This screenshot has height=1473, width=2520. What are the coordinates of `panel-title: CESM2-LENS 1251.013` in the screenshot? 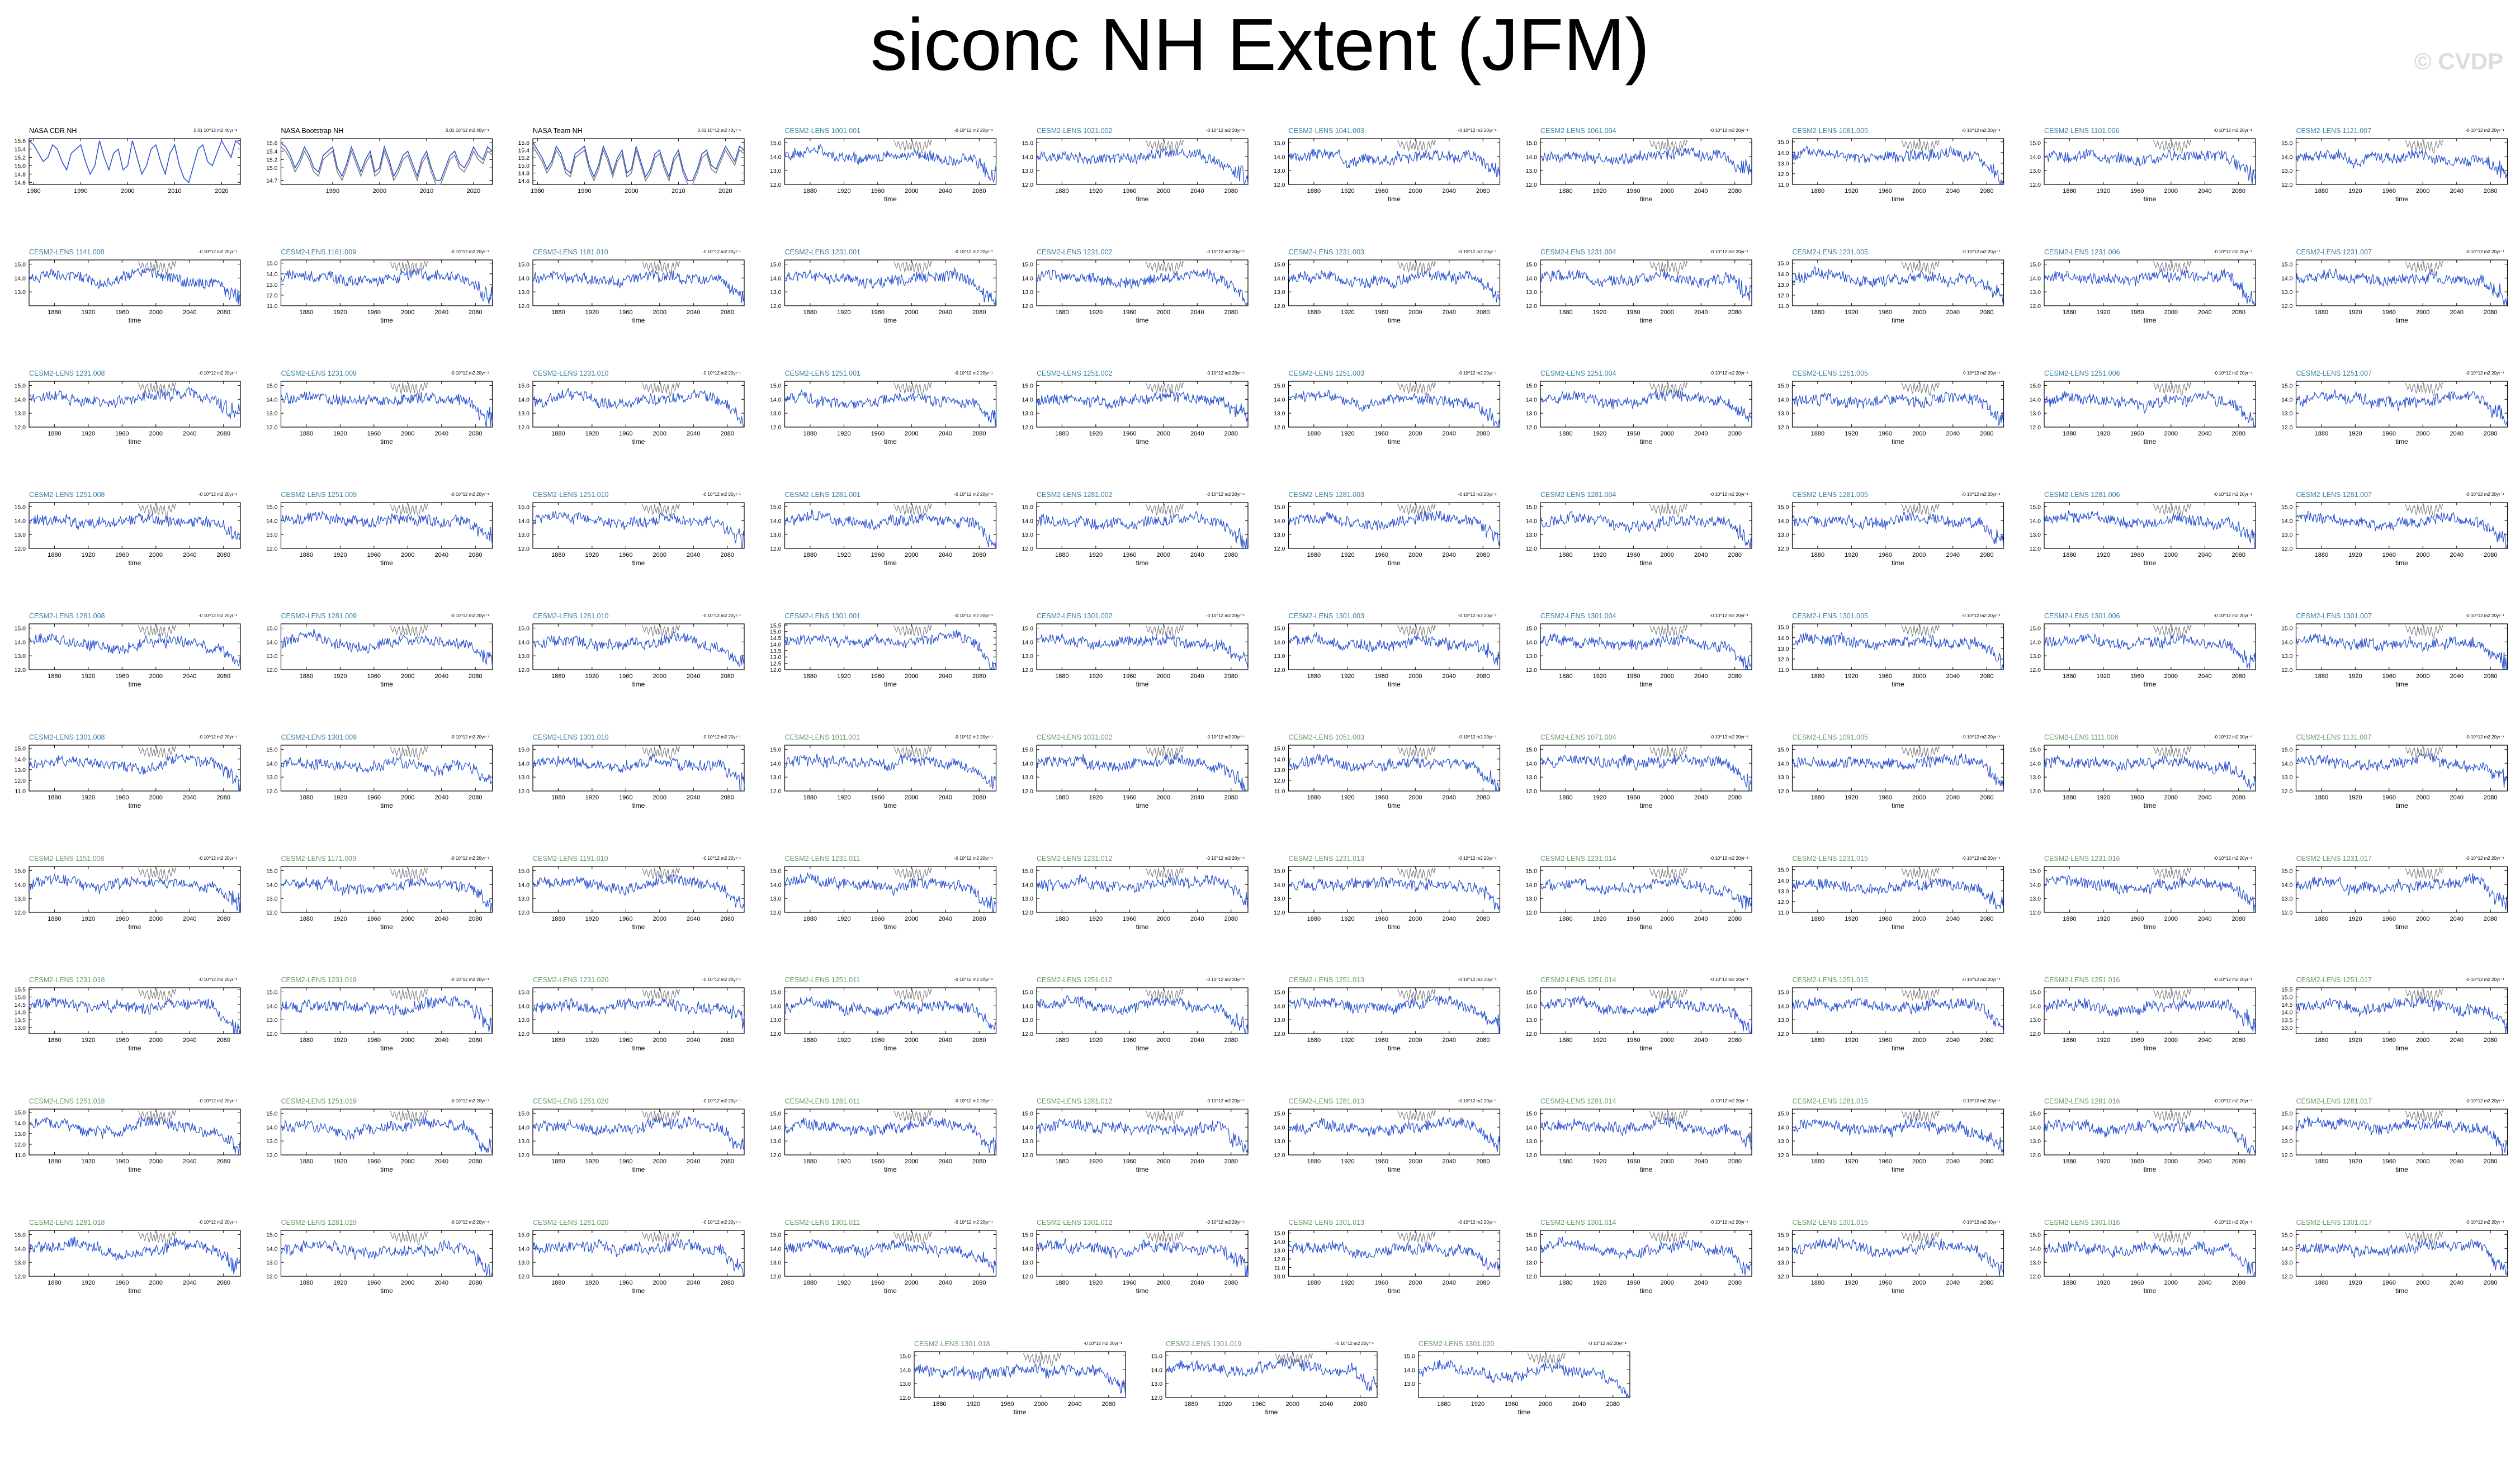 It's located at (1327, 980).